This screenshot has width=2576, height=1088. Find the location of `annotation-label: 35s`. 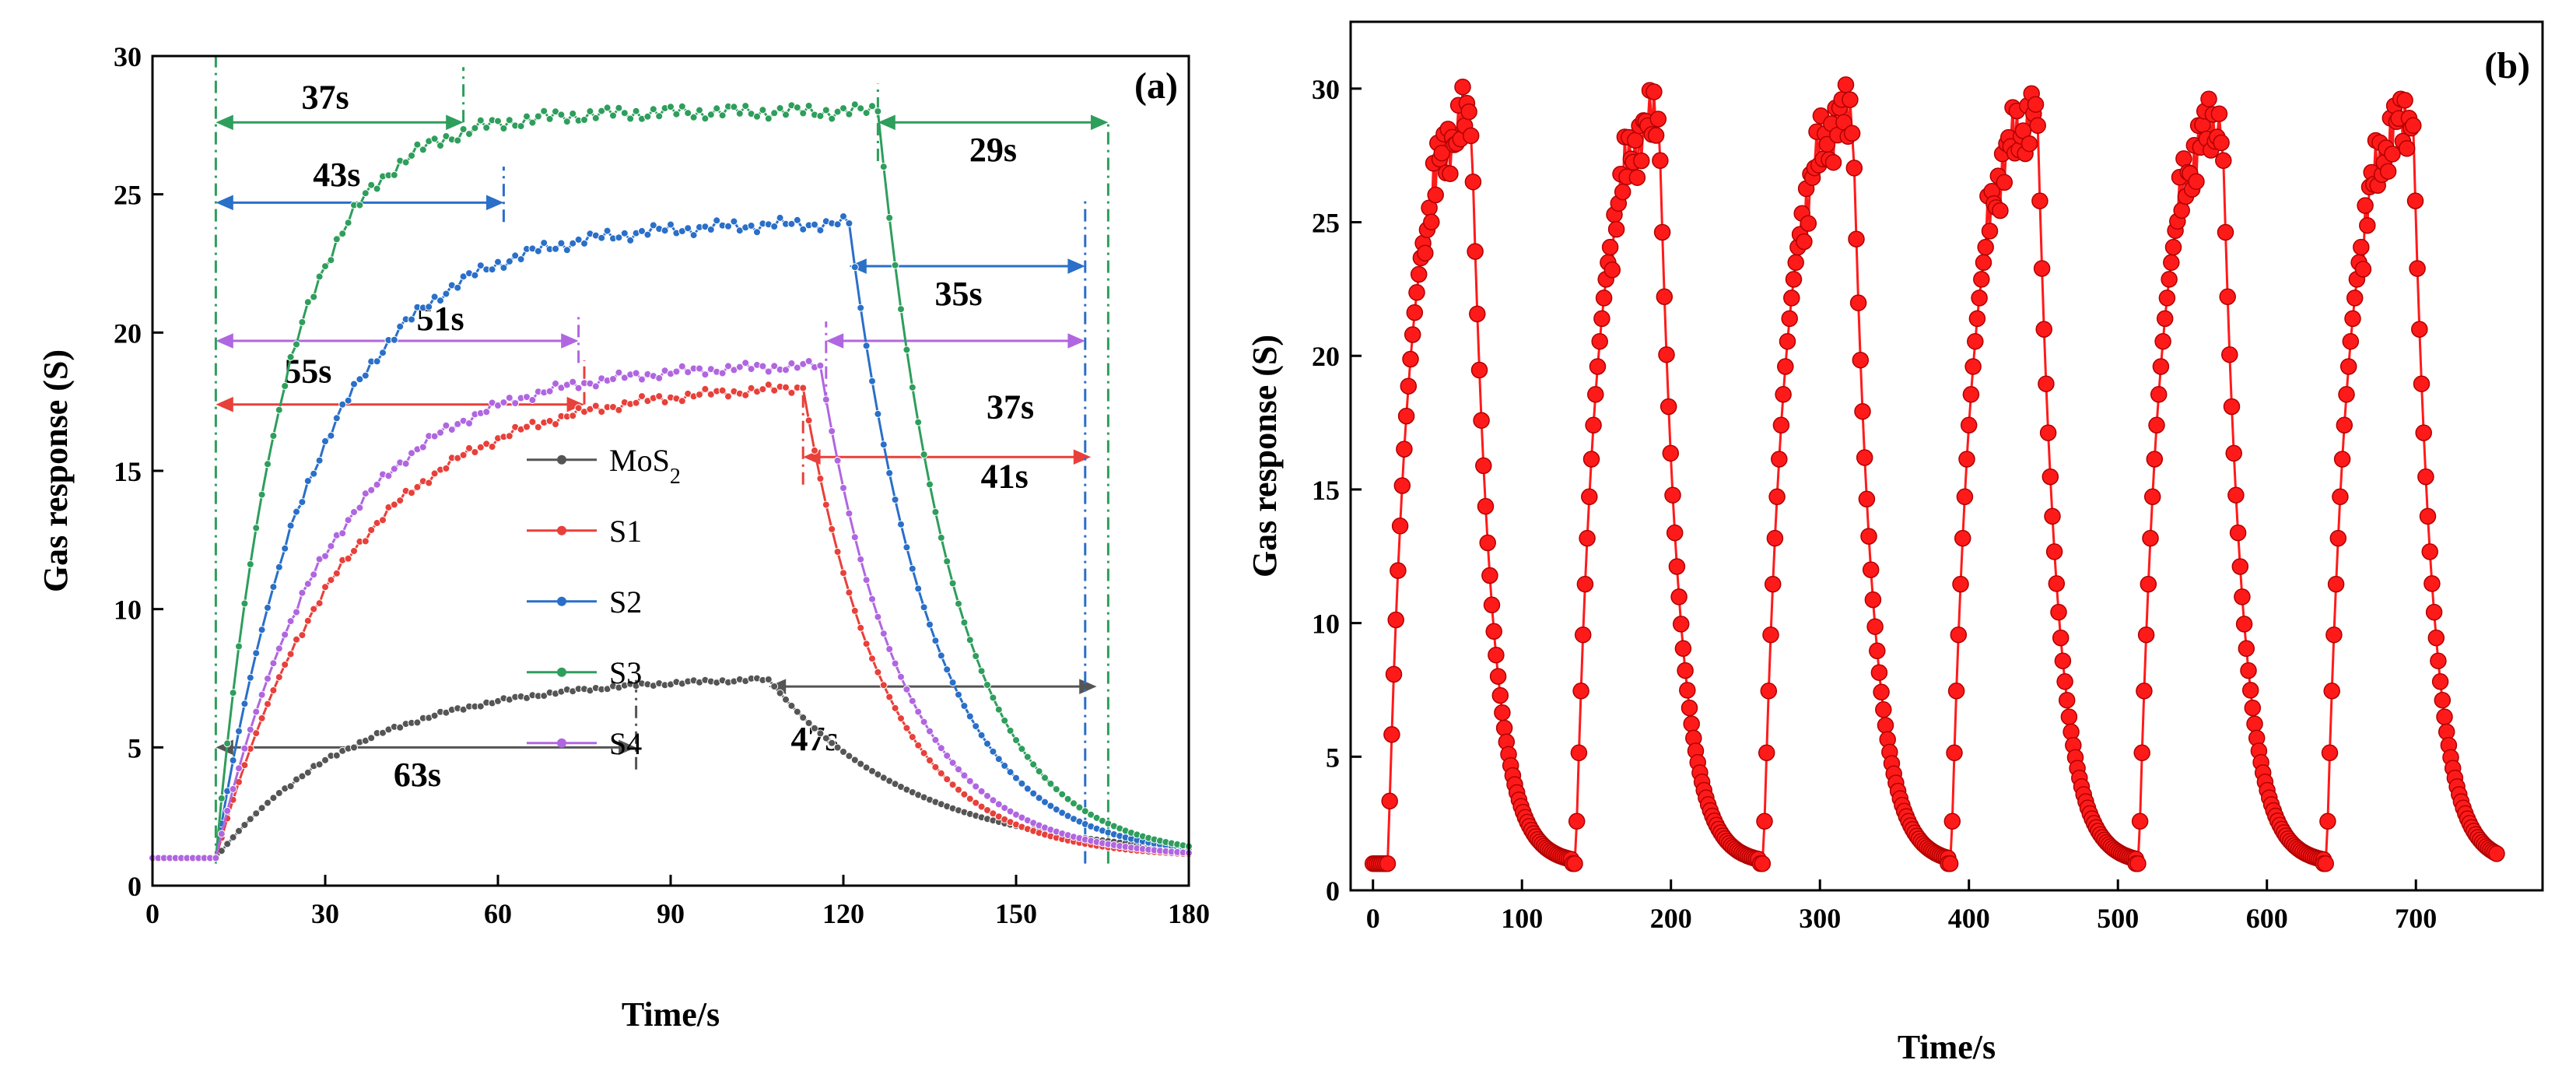

annotation-label: 35s is located at coordinates (958, 294).